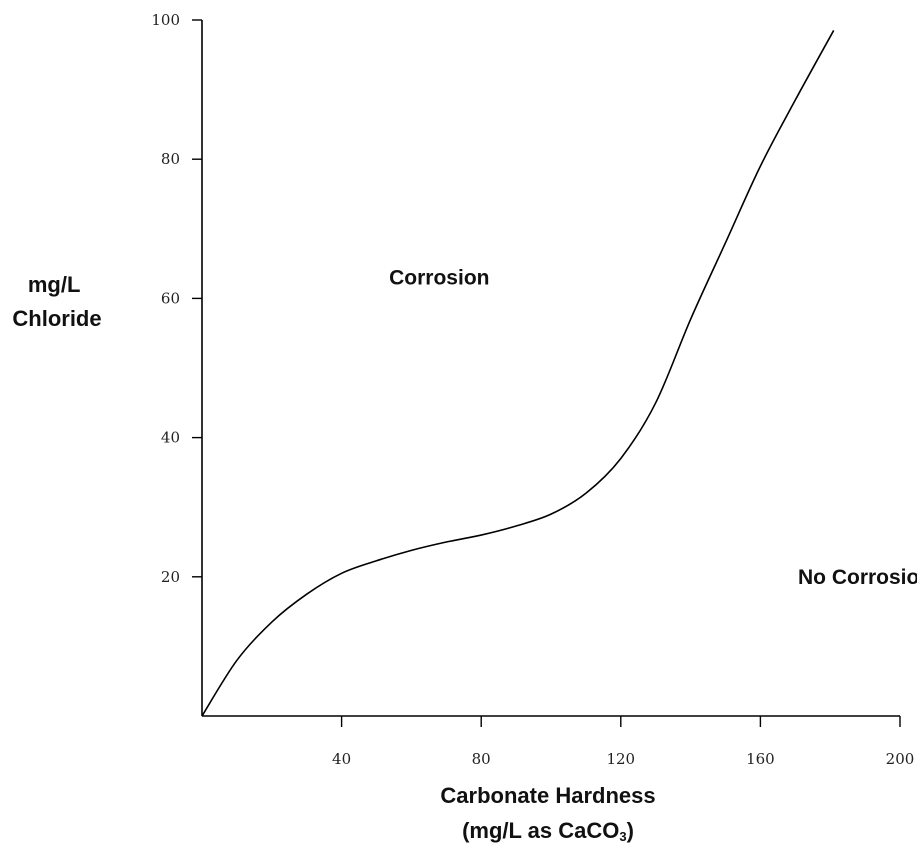 This screenshot has height=865, width=917. What do you see at coordinates (623, 742) in the screenshot?
I see `x-ticks: 40 80 120 160 200` at bounding box center [623, 742].